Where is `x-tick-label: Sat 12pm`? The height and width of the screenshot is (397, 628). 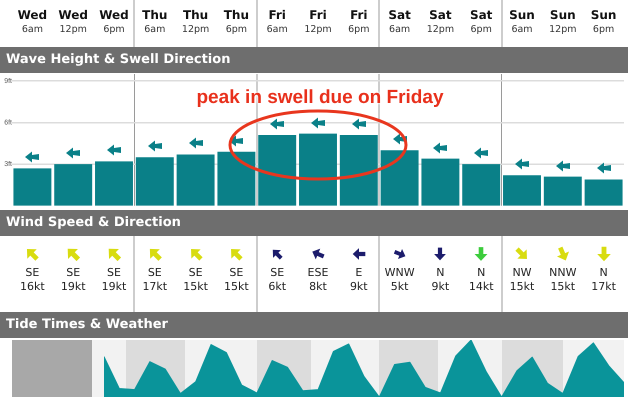
x-tick-label: Sat 12pm is located at coordinates (441, 22).